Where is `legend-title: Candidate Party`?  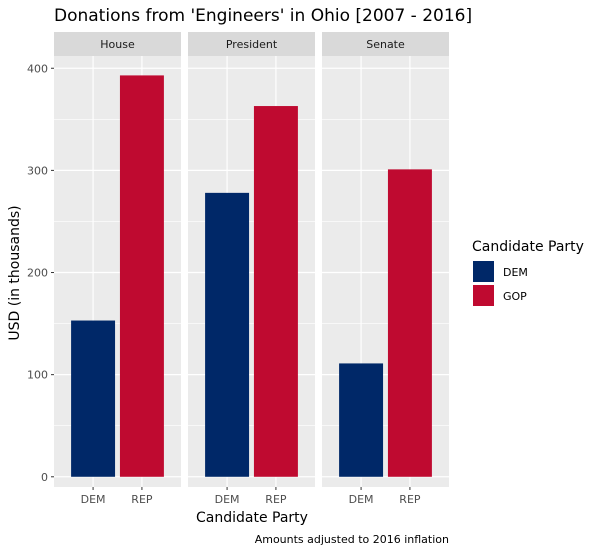
legend-title: Candidate Party is located at coordinates (528, 247).